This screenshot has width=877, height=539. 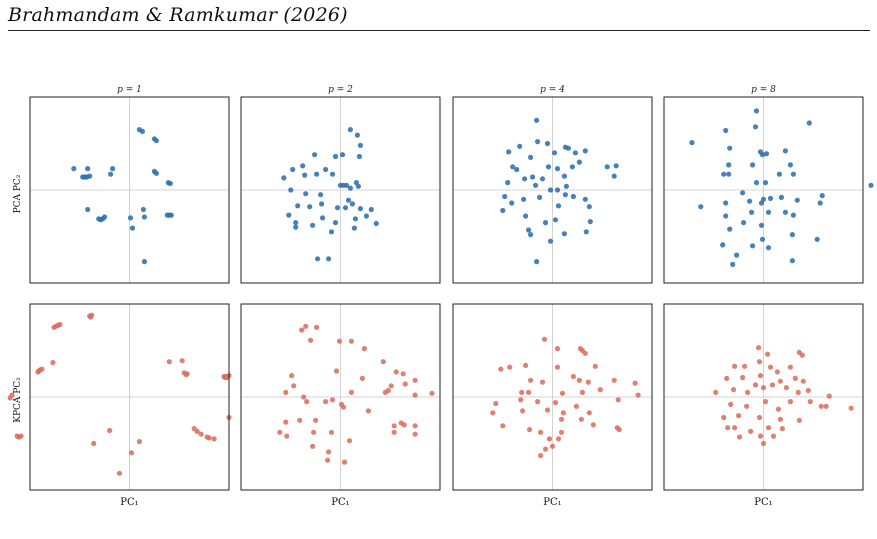 I want to click on panel-pca-4: p = 8, so click(x=768, y=184).